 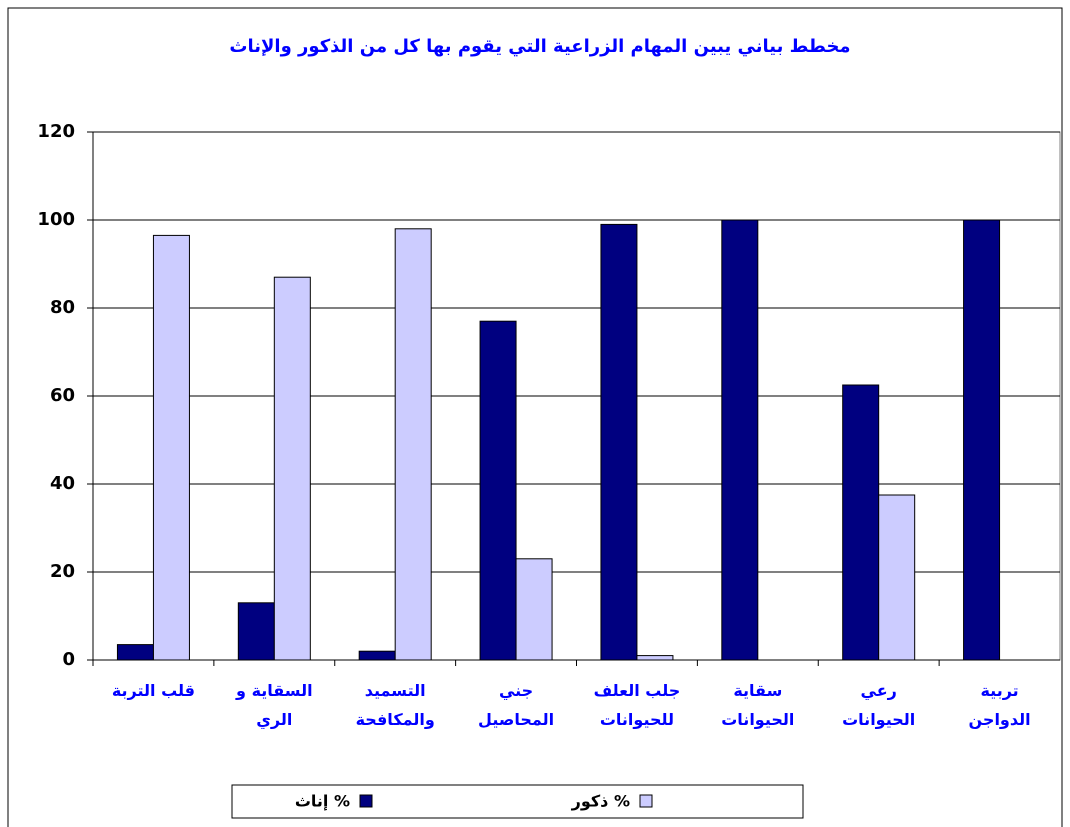 I want to click on x-tick-label: جلب العلف للحيوانات, so click(x=637, y=705).